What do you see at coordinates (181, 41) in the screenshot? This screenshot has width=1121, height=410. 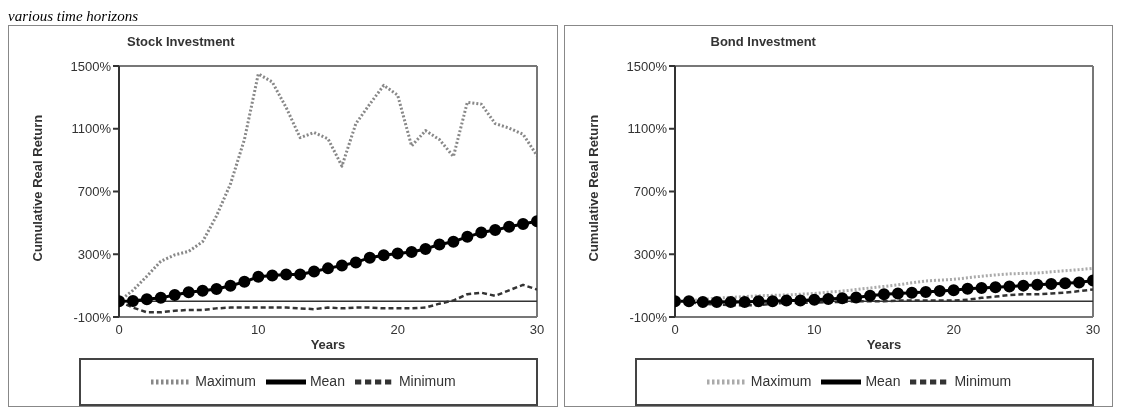 I see `chart-title: Stock Investment` at bounding box center [181, 41].